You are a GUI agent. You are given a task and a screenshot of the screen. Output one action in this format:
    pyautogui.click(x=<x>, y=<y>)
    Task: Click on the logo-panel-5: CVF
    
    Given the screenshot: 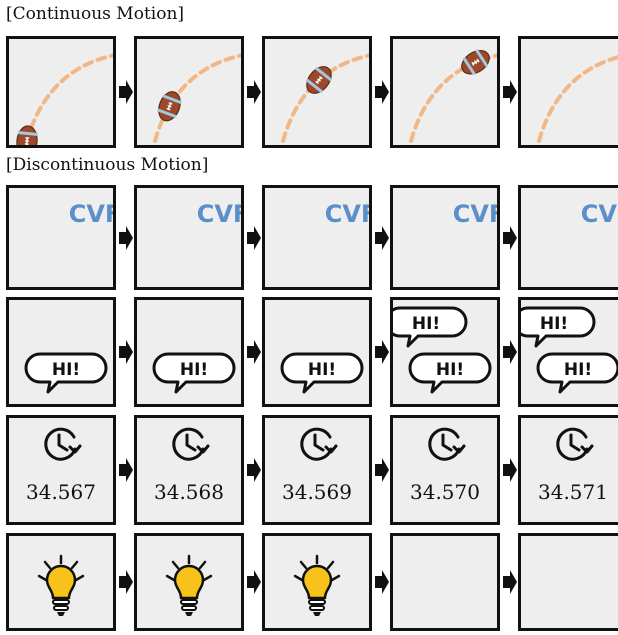 What is the action you would take?
    pyautogui.click(x=568, y=237)
    